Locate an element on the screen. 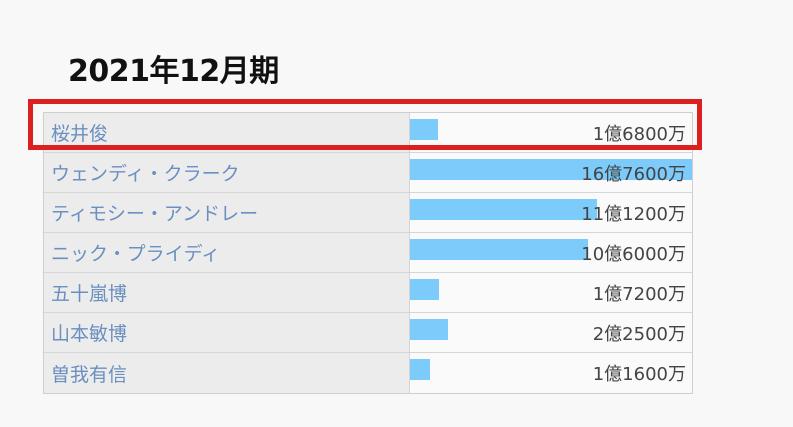 This screenshot has height=427, width=793. bar-cell: 2億2500万 is located at coordinates (551, 332).